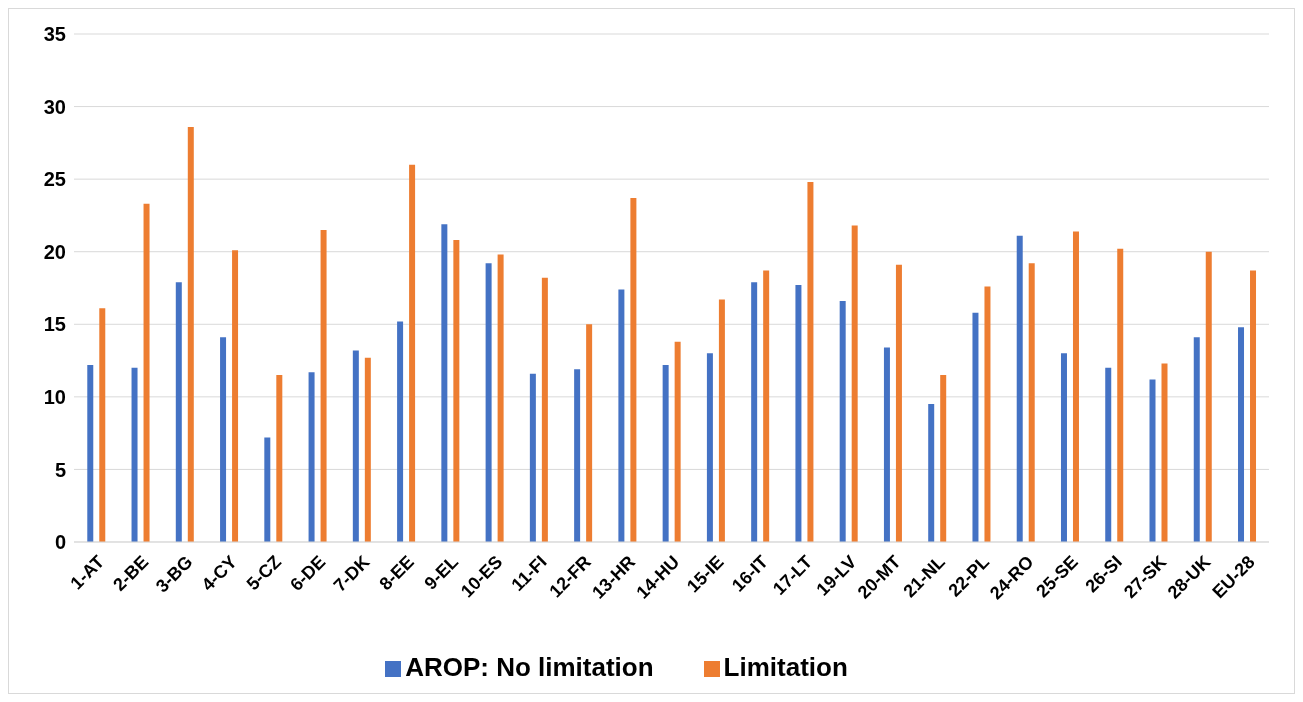 This screenshot has width=1303, height=702. I want to click on y-tick-label: 30, so click(54, 106).